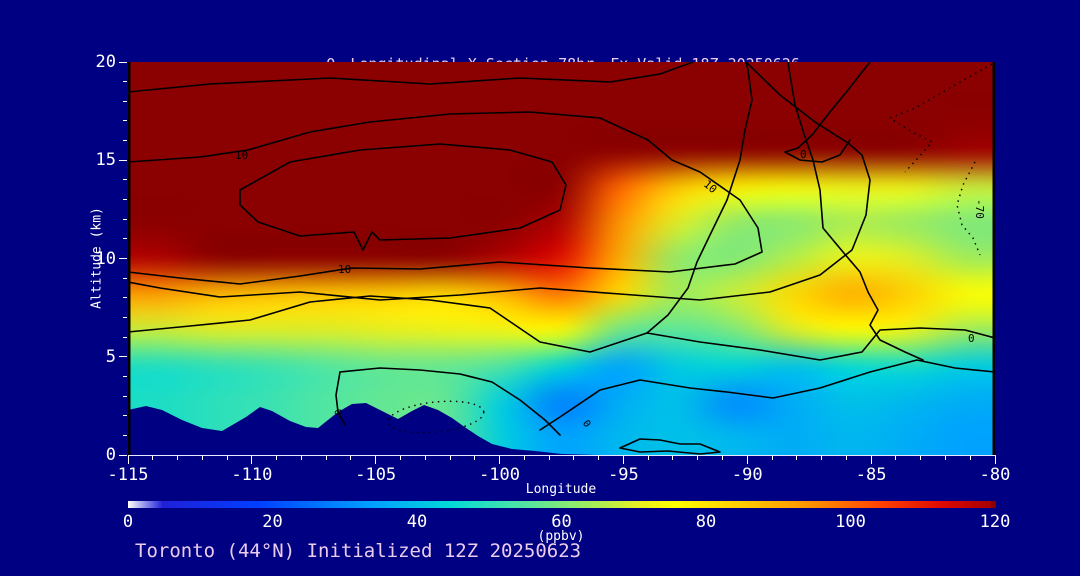 Image resolution: width=1080 pixels, height=576 pixels. Describe the element at coordinates (562, 455) in the screenshot. I see `x-axis-line` at that location.